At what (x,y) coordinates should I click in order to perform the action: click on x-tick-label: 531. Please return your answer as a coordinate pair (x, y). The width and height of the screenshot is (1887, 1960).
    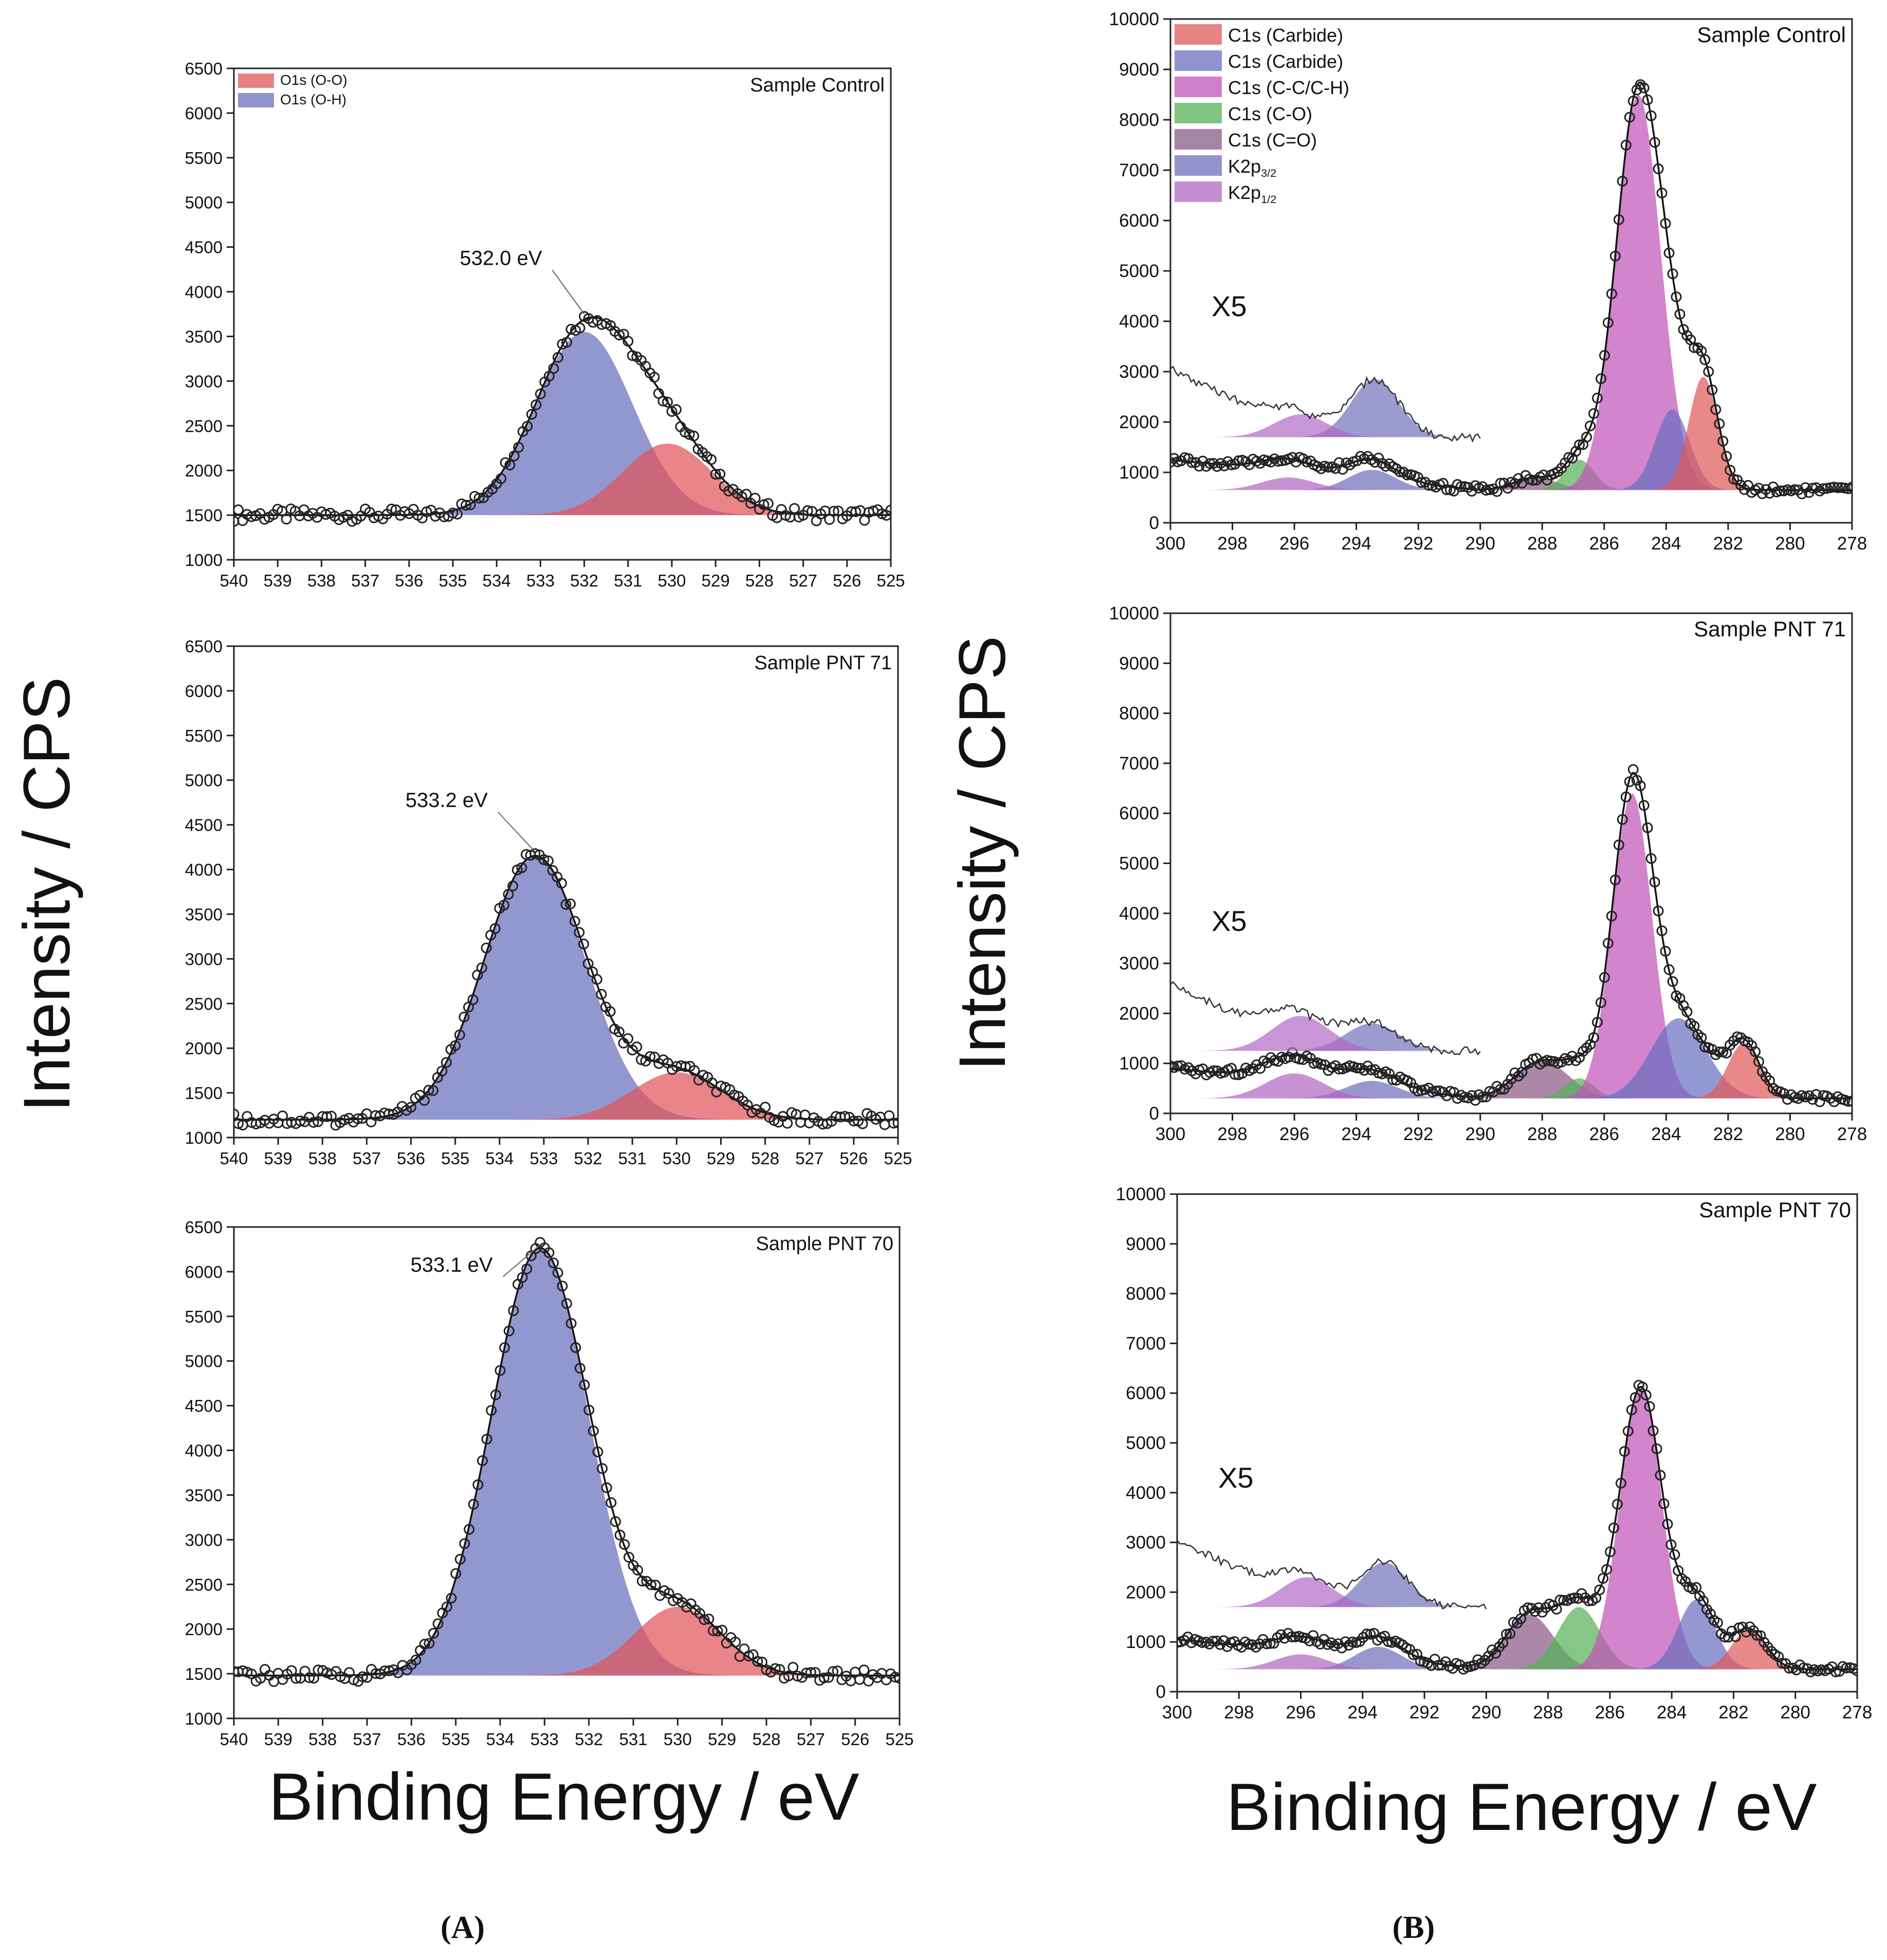
    Looking at the image, I should click on (633, 1739).